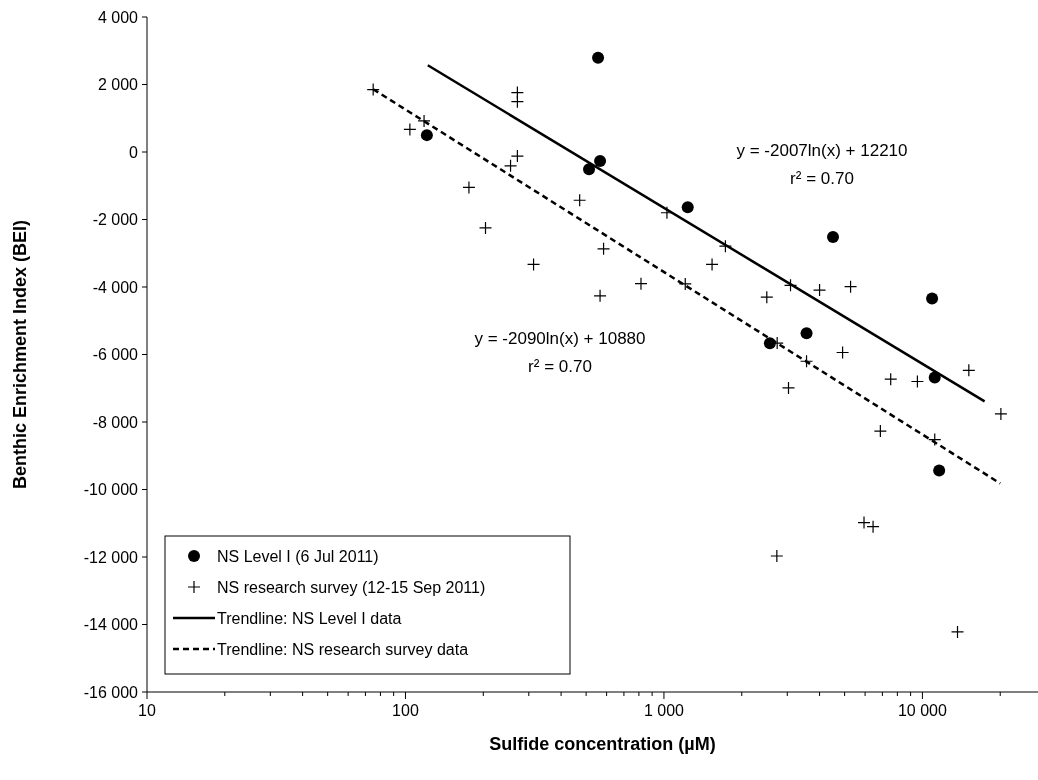 This screenshot has height=780, width=1038. What do you see at coordinates (115, 354) in the screenshot?
I see `y-tick-label: -6 000` at bounding box center [115, 354].